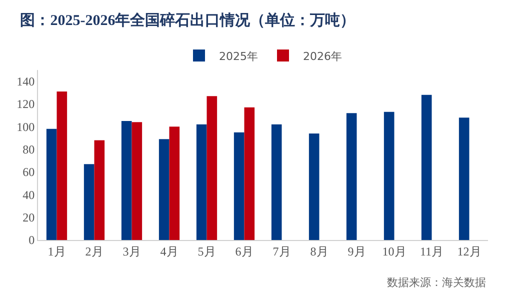 Image resolution: width=506 pixels, height=288 pixels. I want to click on y-tick-label: 60, so click(28, 172).